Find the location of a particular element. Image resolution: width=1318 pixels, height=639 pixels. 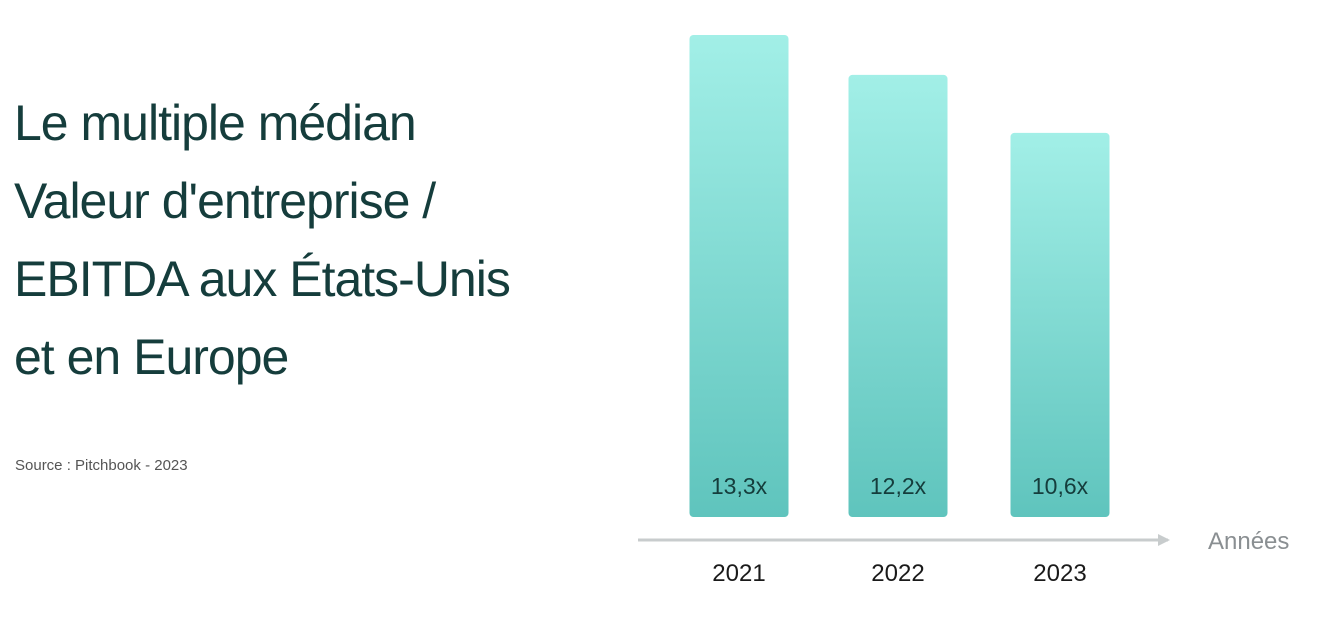

title-line-3: EBITDA aux États-Unis is located at coordinates (262, 279).